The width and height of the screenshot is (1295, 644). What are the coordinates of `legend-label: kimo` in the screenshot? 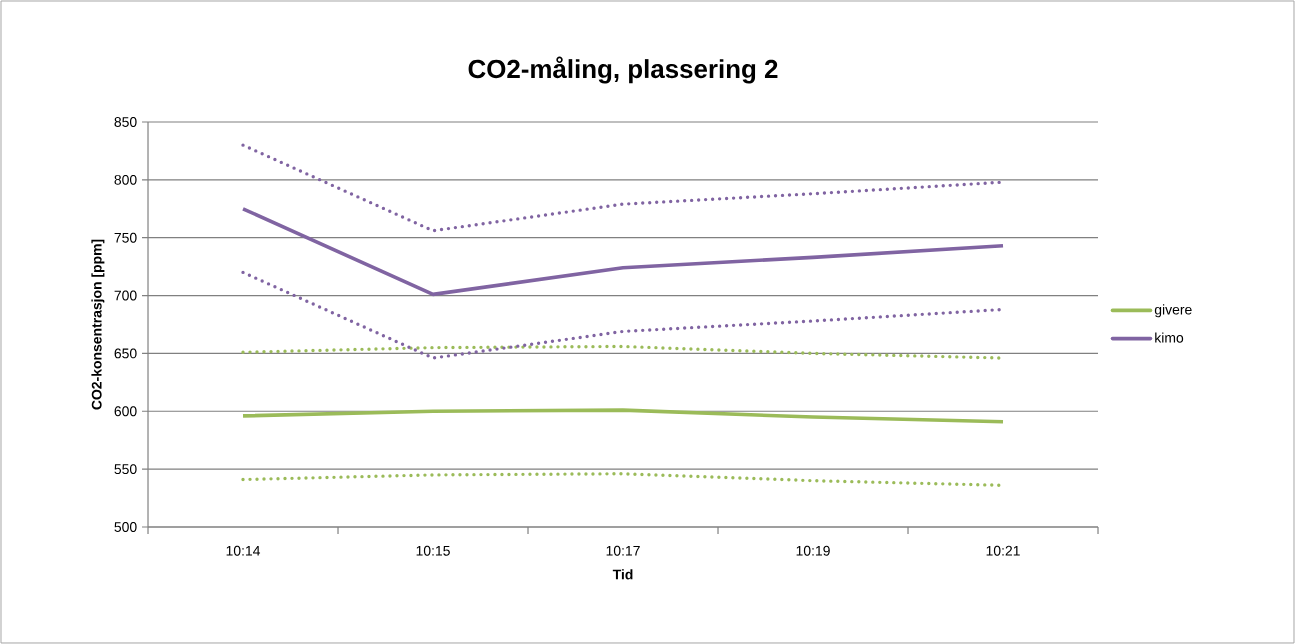 It's located at (1169, 337).